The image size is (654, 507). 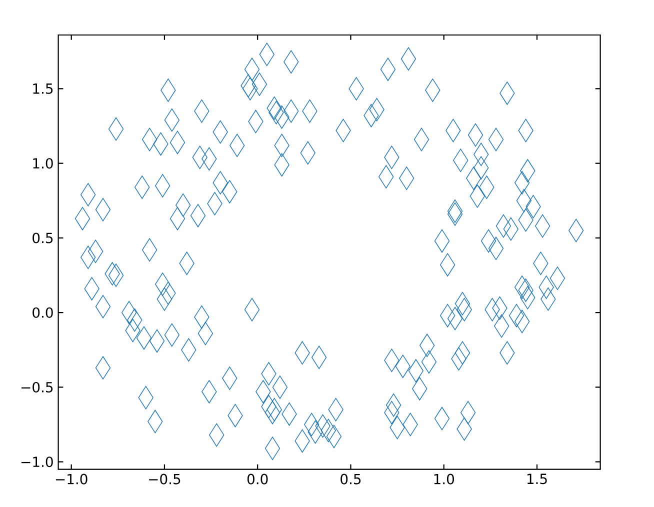 I want to click on x-tick-label: 1.5, so click(x=537, y=479).